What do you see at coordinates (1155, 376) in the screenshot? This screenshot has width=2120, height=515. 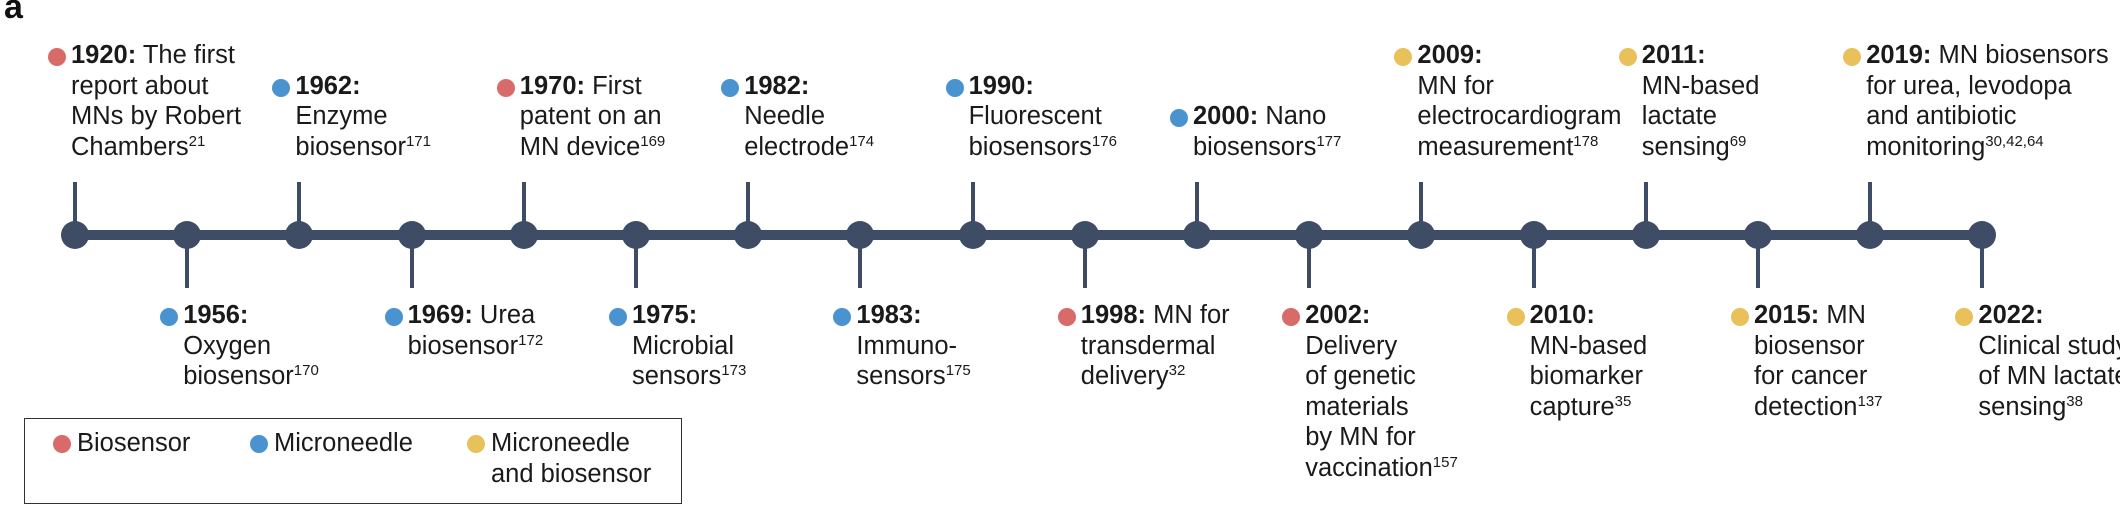 I see `event-text-line: delivery32` at bounding box center [1155, 376].